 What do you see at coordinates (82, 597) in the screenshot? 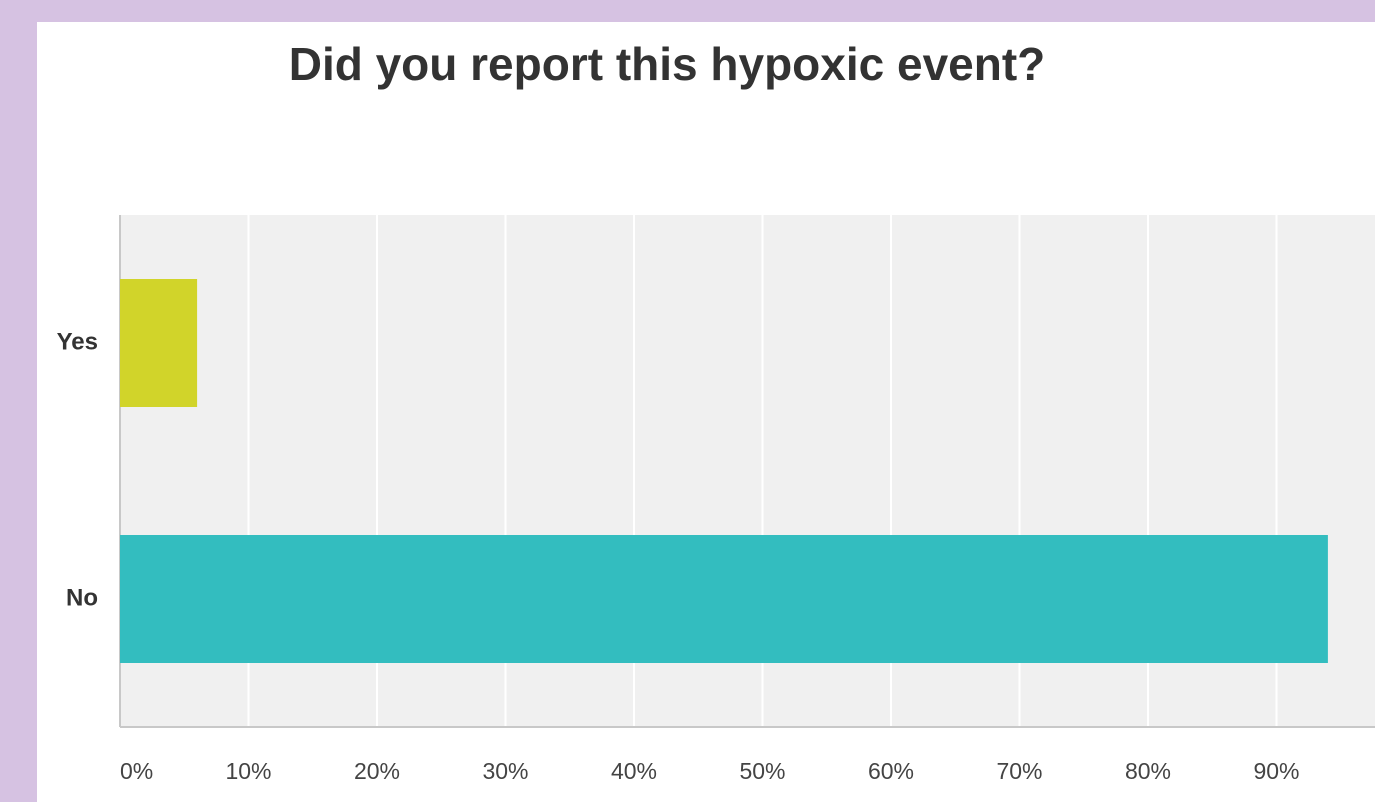
I see `y-tick-label: No` at bounding box center [82, 597].